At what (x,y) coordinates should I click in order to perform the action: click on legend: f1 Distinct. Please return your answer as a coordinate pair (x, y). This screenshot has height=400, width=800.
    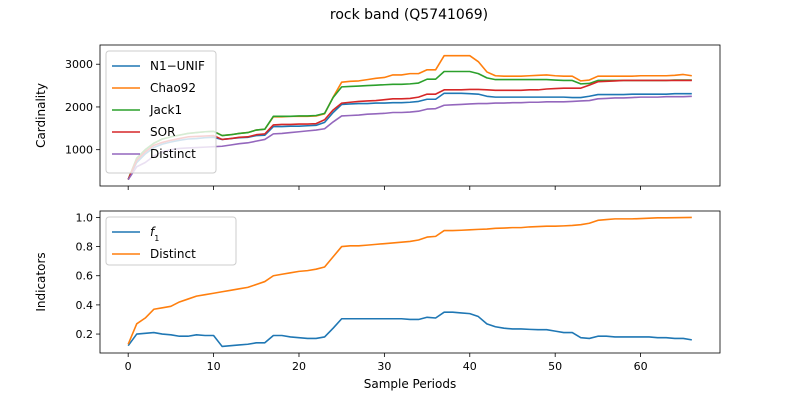
    Looking at the image, I should click on (171, 241).